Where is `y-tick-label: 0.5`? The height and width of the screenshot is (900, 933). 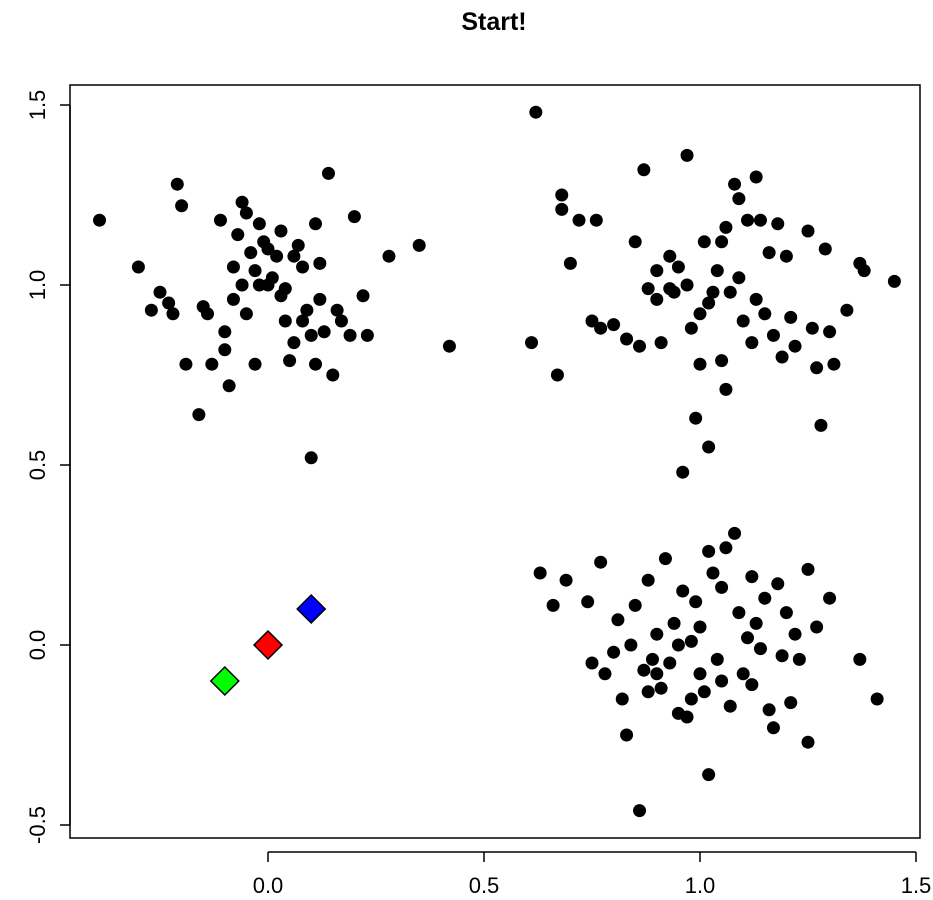
y-tick-label: 0.5 is located at coordinates (37, 465).